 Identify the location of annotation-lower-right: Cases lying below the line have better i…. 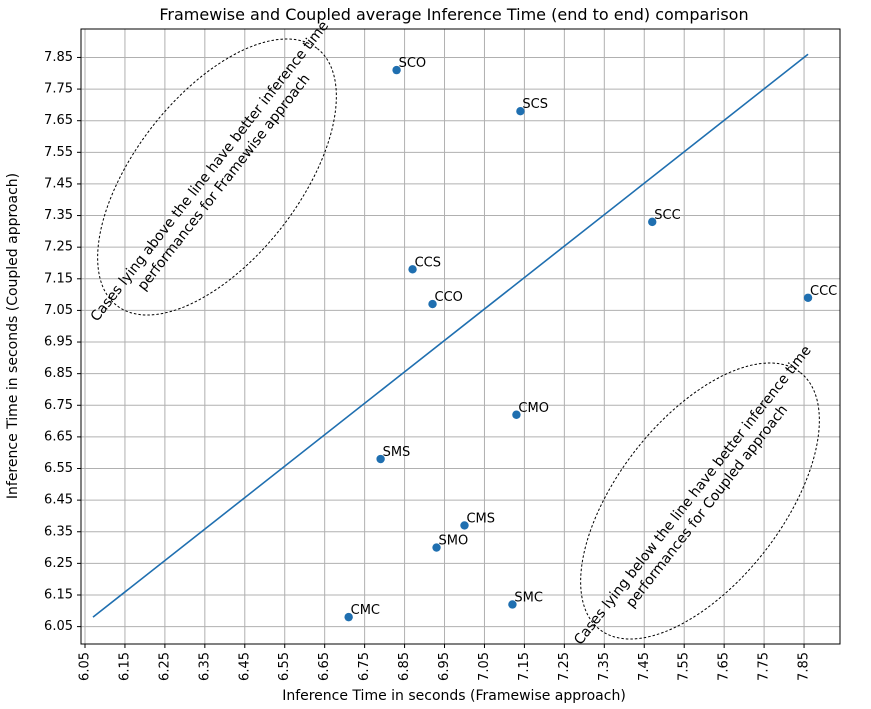
(695, 495).